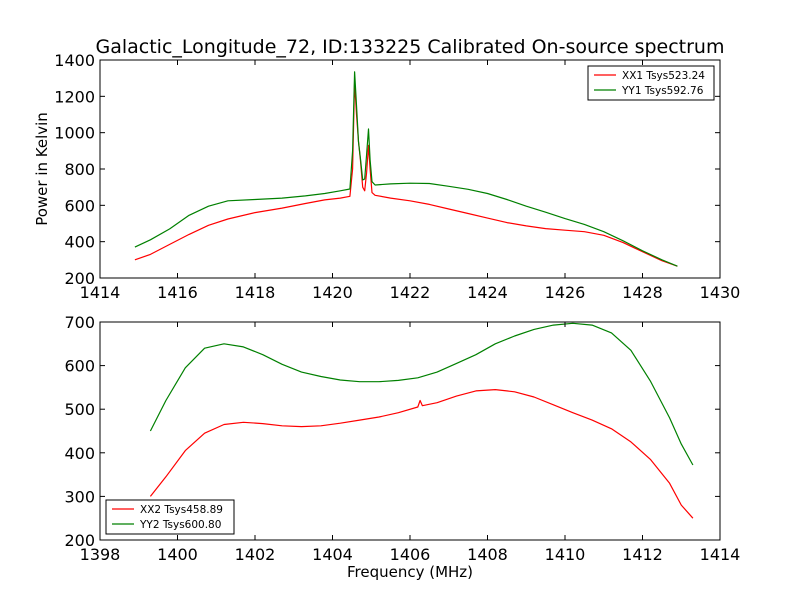  I want to click on x-tick-label: 1412, so click(642, 554).